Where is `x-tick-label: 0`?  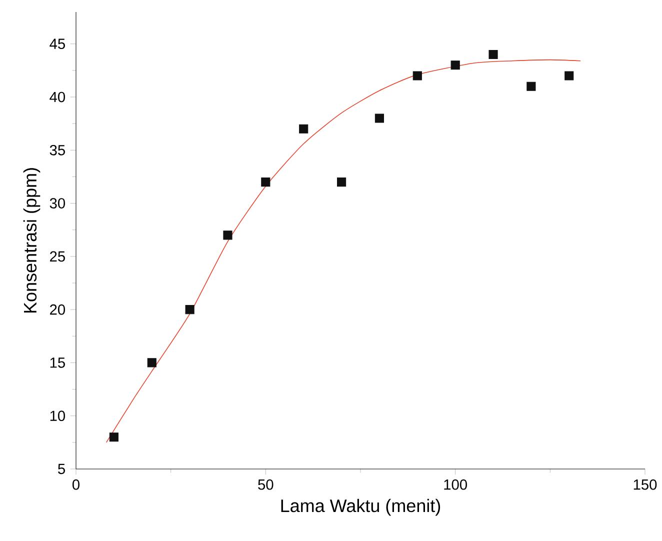
x-tick-label: 0 is located at coordinates (76, 484).